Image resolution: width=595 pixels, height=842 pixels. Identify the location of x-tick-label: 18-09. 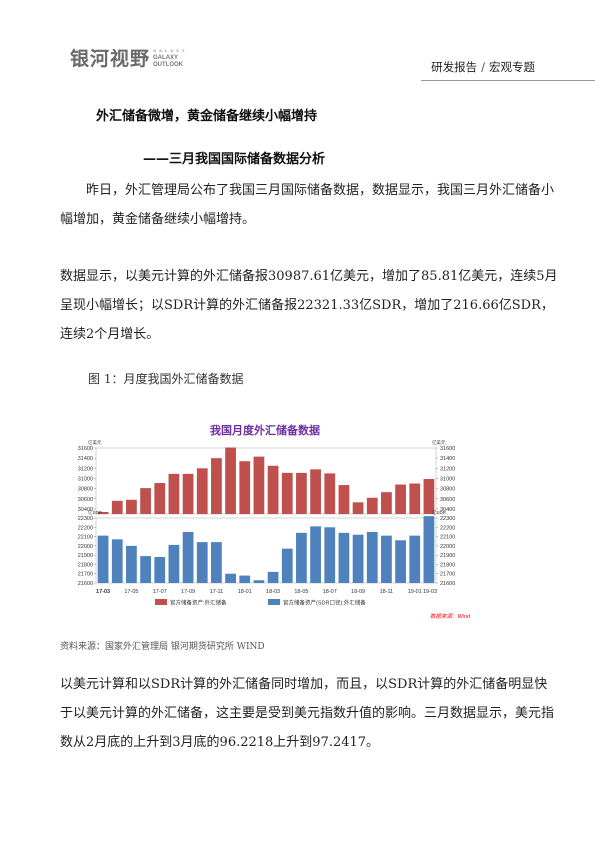
(358, 592).